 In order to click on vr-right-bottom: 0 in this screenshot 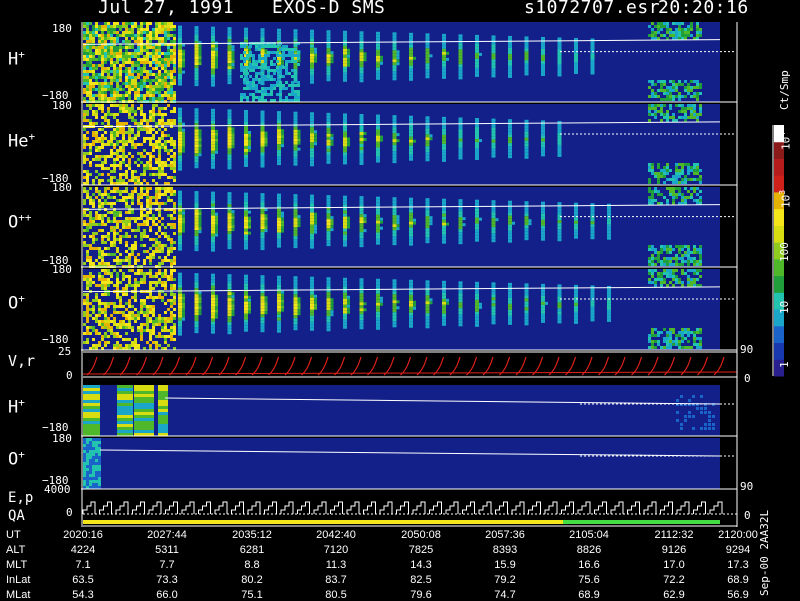, I will do `click(747, 378)`.